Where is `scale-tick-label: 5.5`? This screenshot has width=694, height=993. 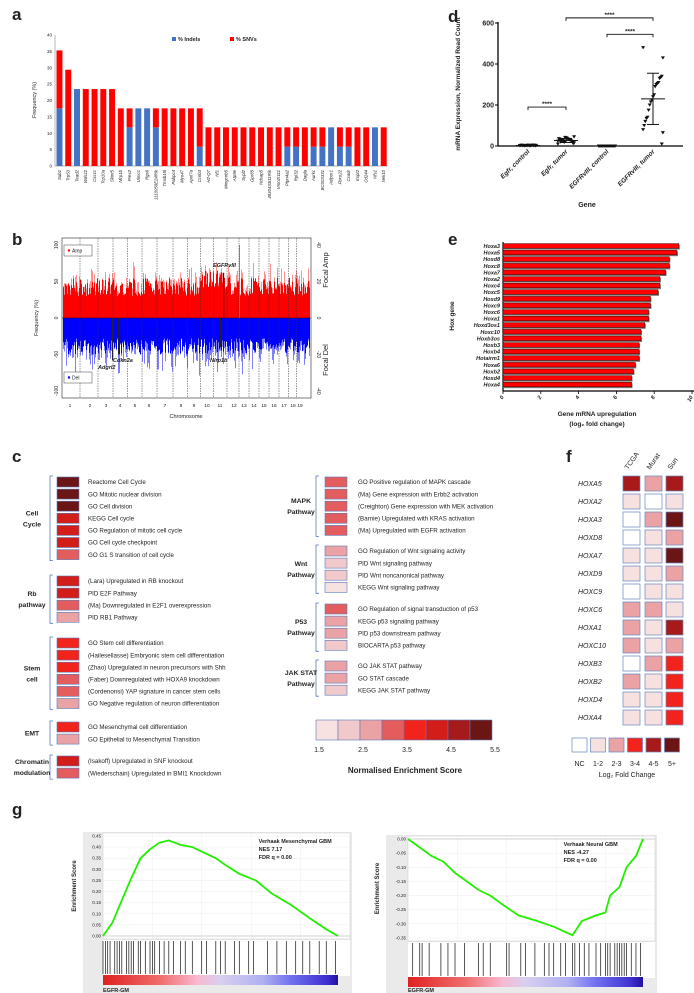
scale-tick-label: 5.5 is located at coordinates (495, 750).